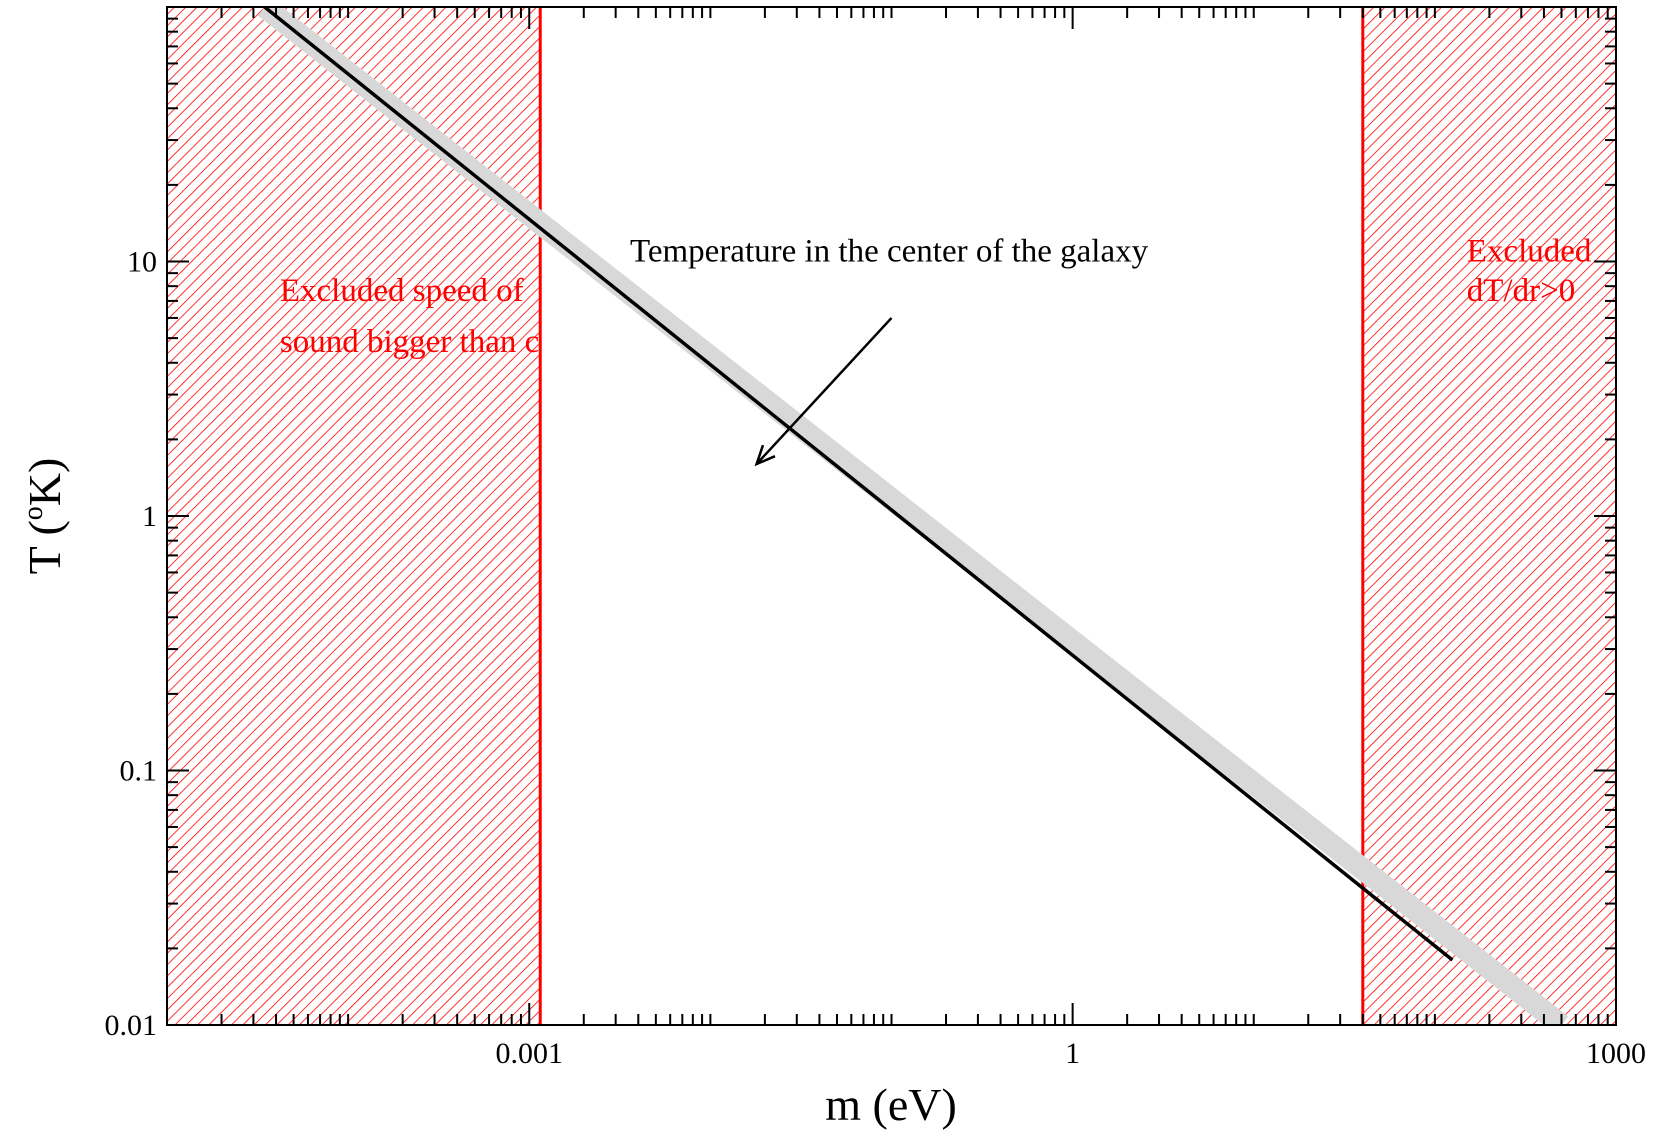 Image resolution: width=1661 pixels, height=1136 pixels. Describe the element at coordinates (1521, 291) in the screenshot. I see `excluded-region-2-label-2: dT/dr>0` at that location.